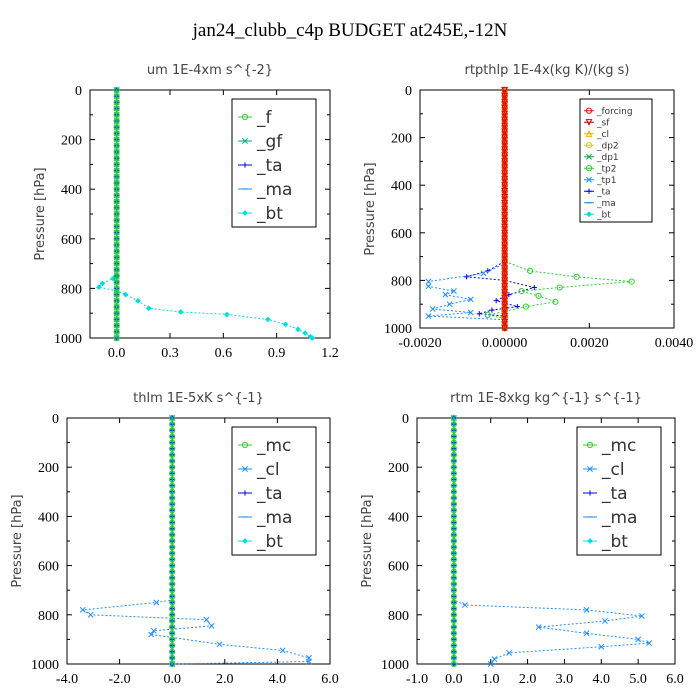 The height and width of the screenshot is (700, 700). I want to click on series-forcing, so click(504, 209).